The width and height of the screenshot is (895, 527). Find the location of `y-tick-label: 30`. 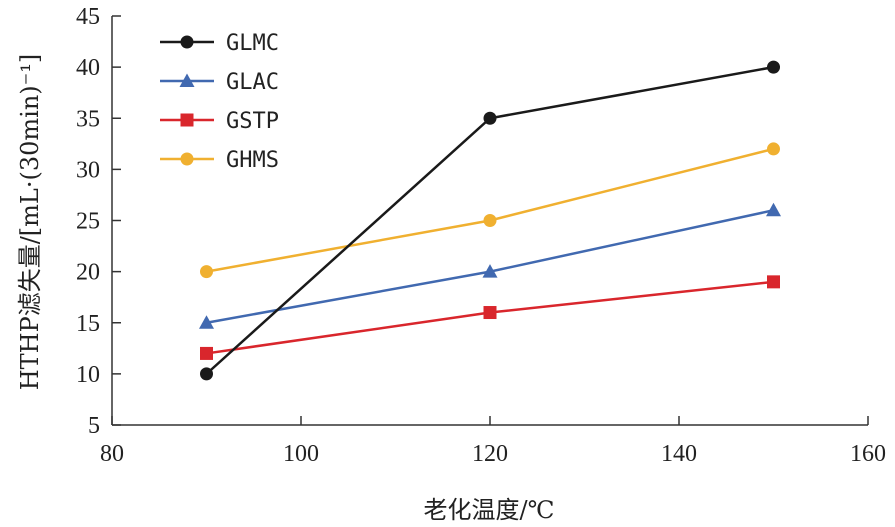

y-tick-label: 30 is located at coordinates (88, 170).